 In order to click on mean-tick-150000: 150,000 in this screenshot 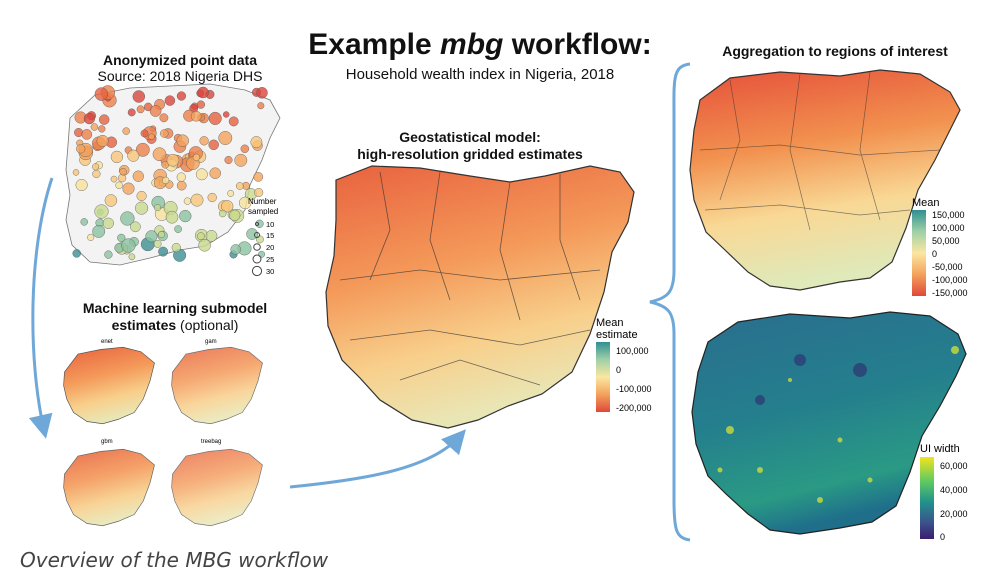, I will do `click(948, 215)`.